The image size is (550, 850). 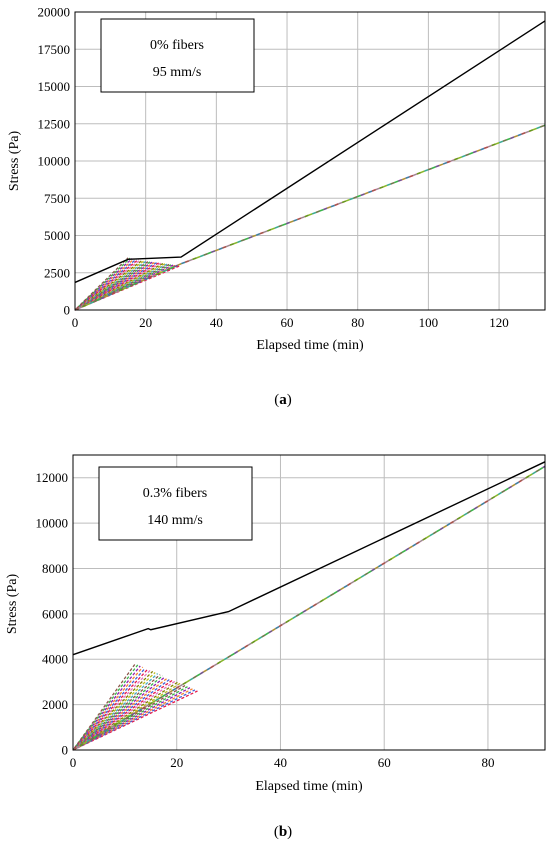 I want to click on annotation-box-b: 0.3% fibers 140 mm/s, so click(x=175, y=503).